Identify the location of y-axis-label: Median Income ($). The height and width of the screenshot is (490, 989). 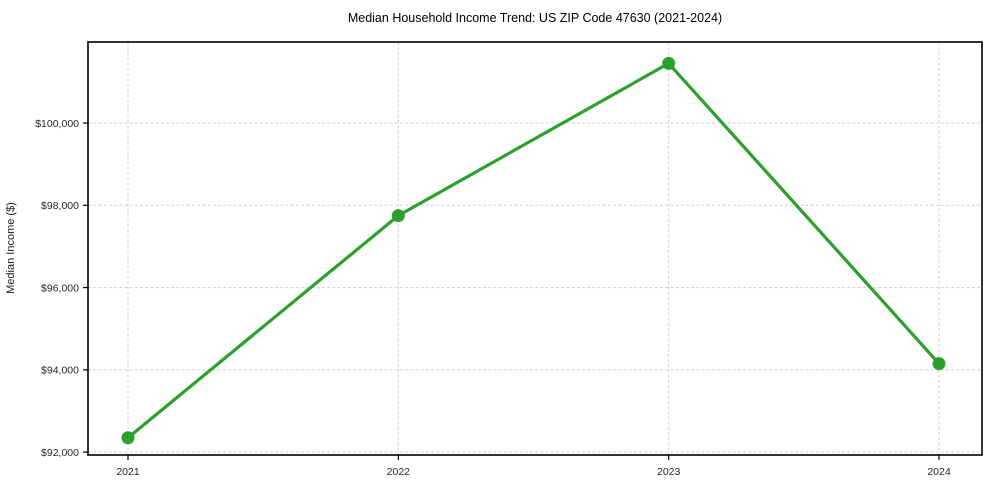
(11, 248).